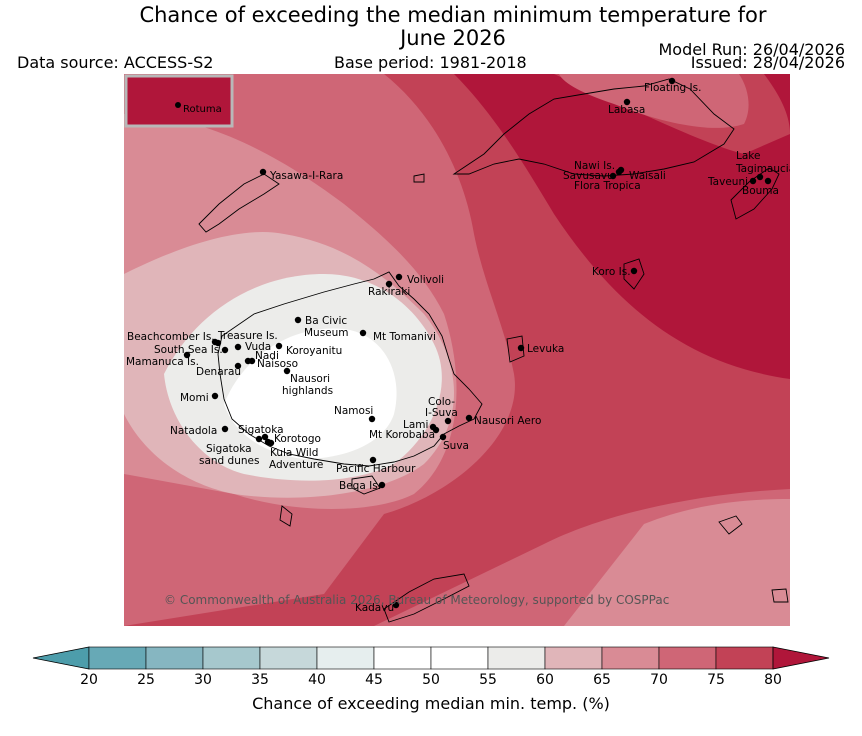 The image size is (862, 736). I want to click on place-label-lami: Lami, so click(415, 425).